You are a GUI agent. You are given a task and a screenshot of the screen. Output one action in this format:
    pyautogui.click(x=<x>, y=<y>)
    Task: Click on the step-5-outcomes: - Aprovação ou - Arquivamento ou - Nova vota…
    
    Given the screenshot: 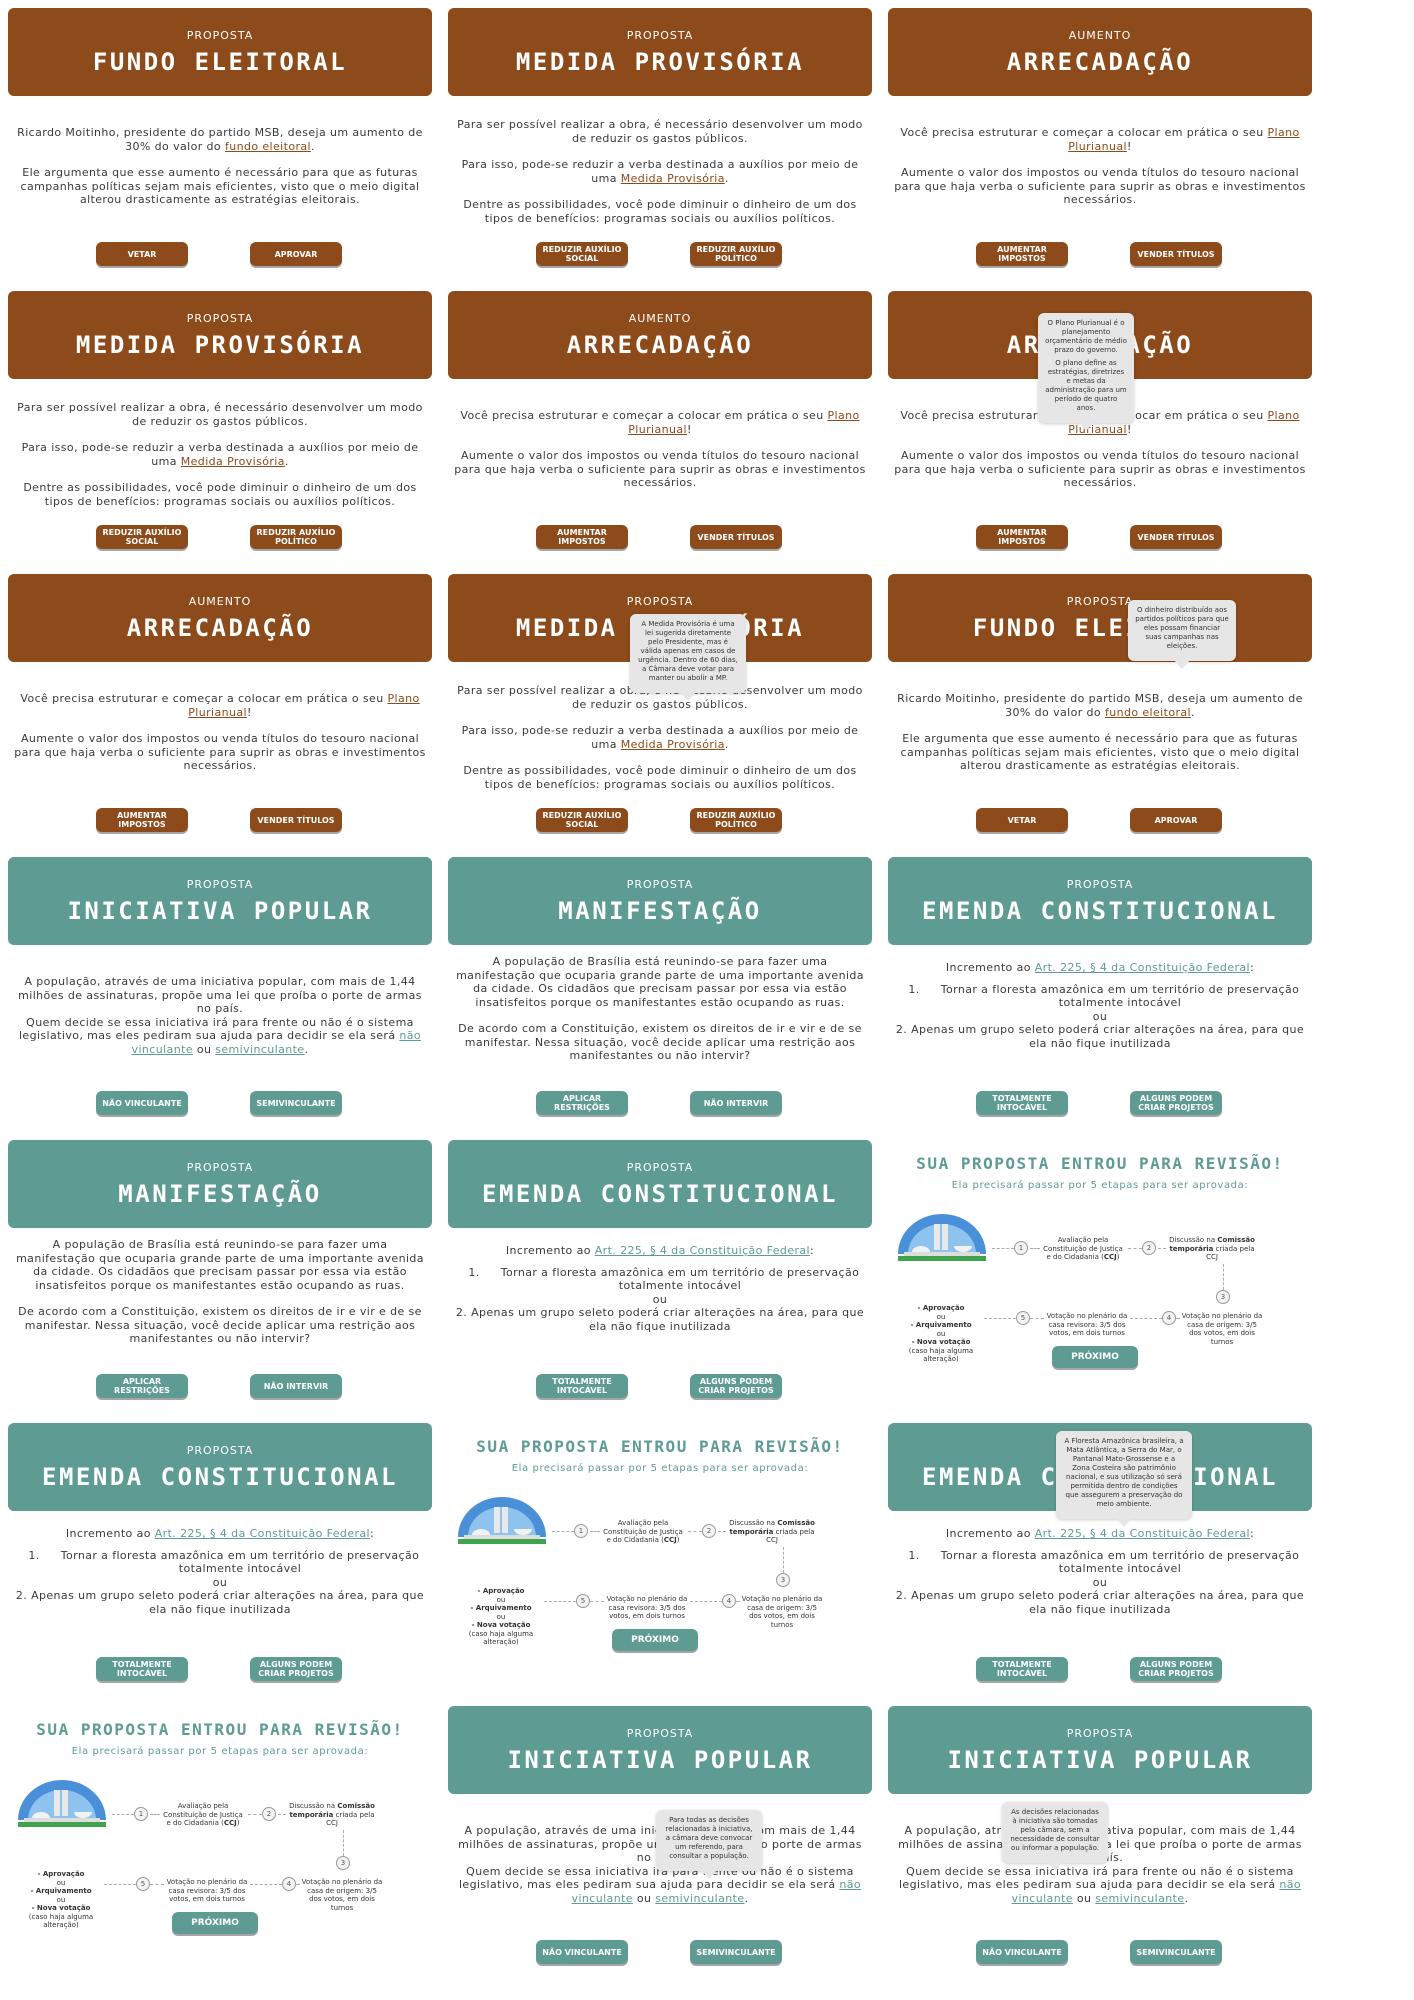 What is the action you would take?
    pyautogui.click(x=61, y=1899)
    